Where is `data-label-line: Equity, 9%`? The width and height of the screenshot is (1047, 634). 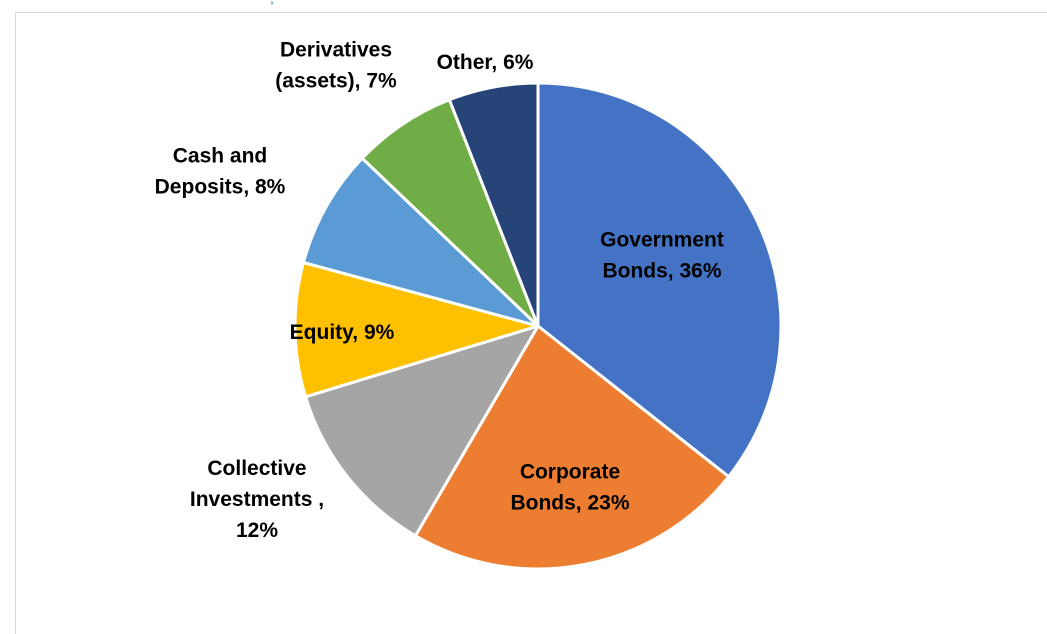
data-label-line: Equity, 9% is located at coordinates (342, 332).